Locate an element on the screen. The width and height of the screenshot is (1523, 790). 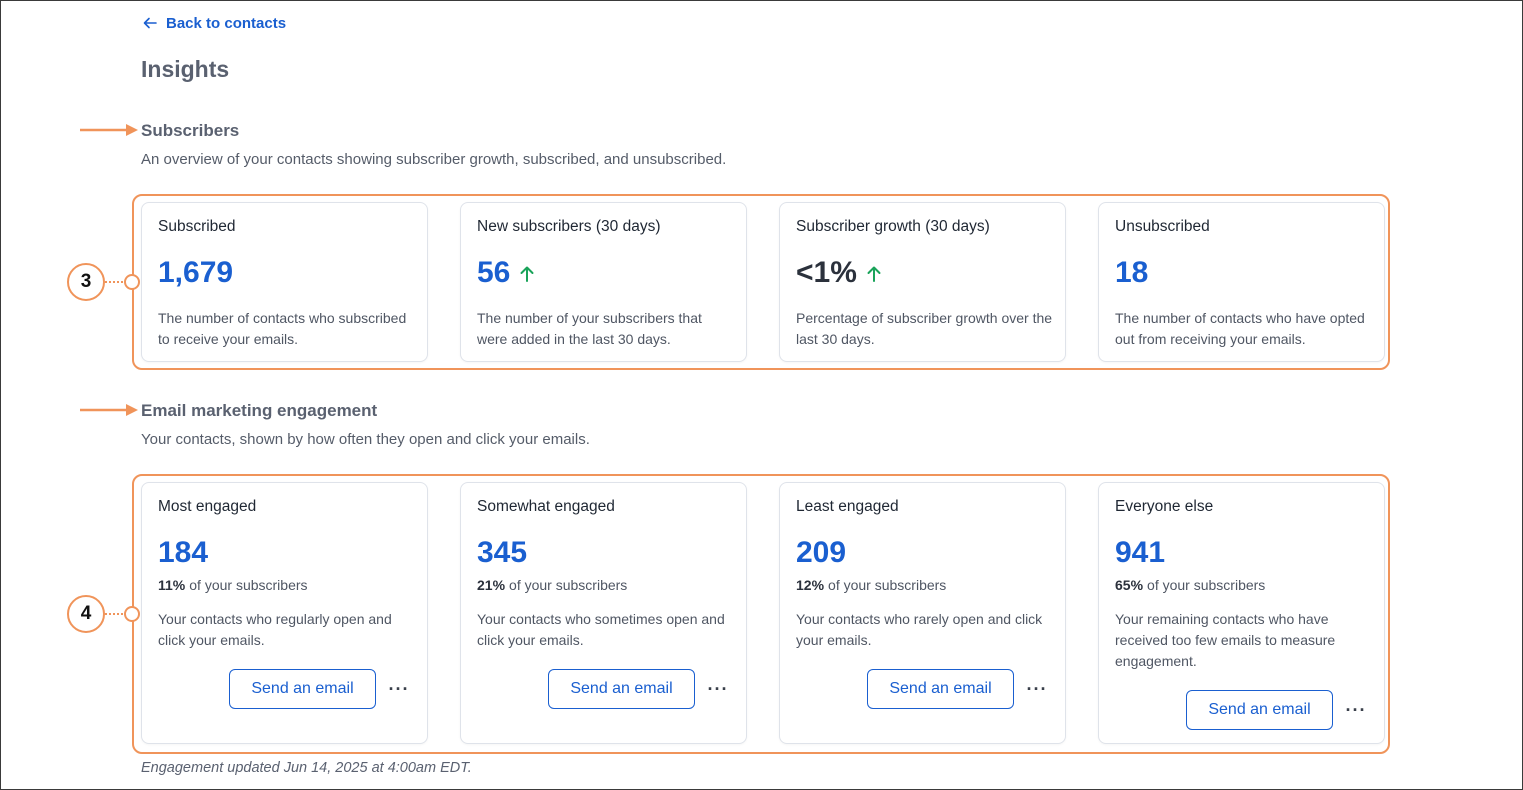
percent-of-subscribers: 21% of your subscribers is located at coordinates (552, 585).